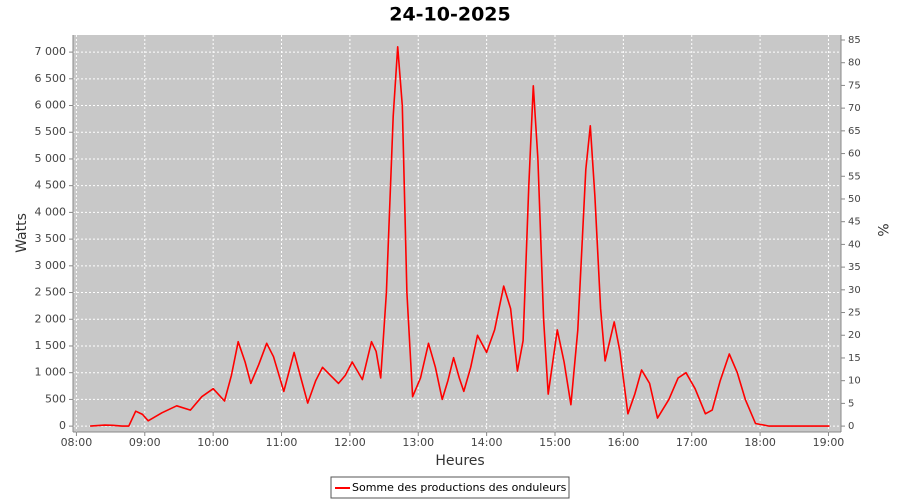 The height and width of the screenshot is (504, 900). What do you see at coordinates (851, 403) in the screenshot?
I see `y2-tick-label: 5` at bounding box center [851, 403].